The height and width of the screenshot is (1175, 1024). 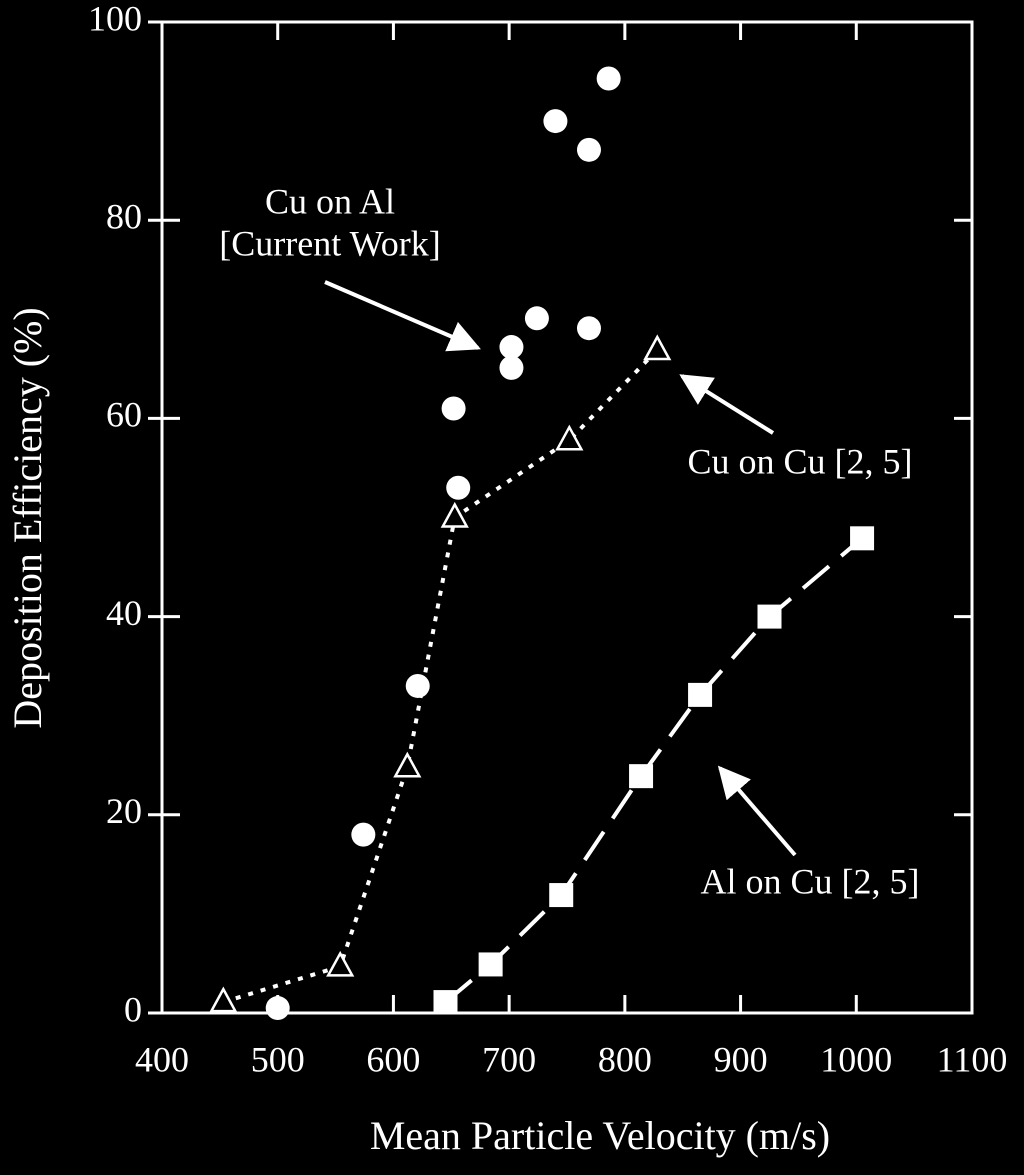 What do you see at coordinates (330, 201) in the screenshot?
I see `annotation-text: Cu on Al` at bounding box center [330, 201].